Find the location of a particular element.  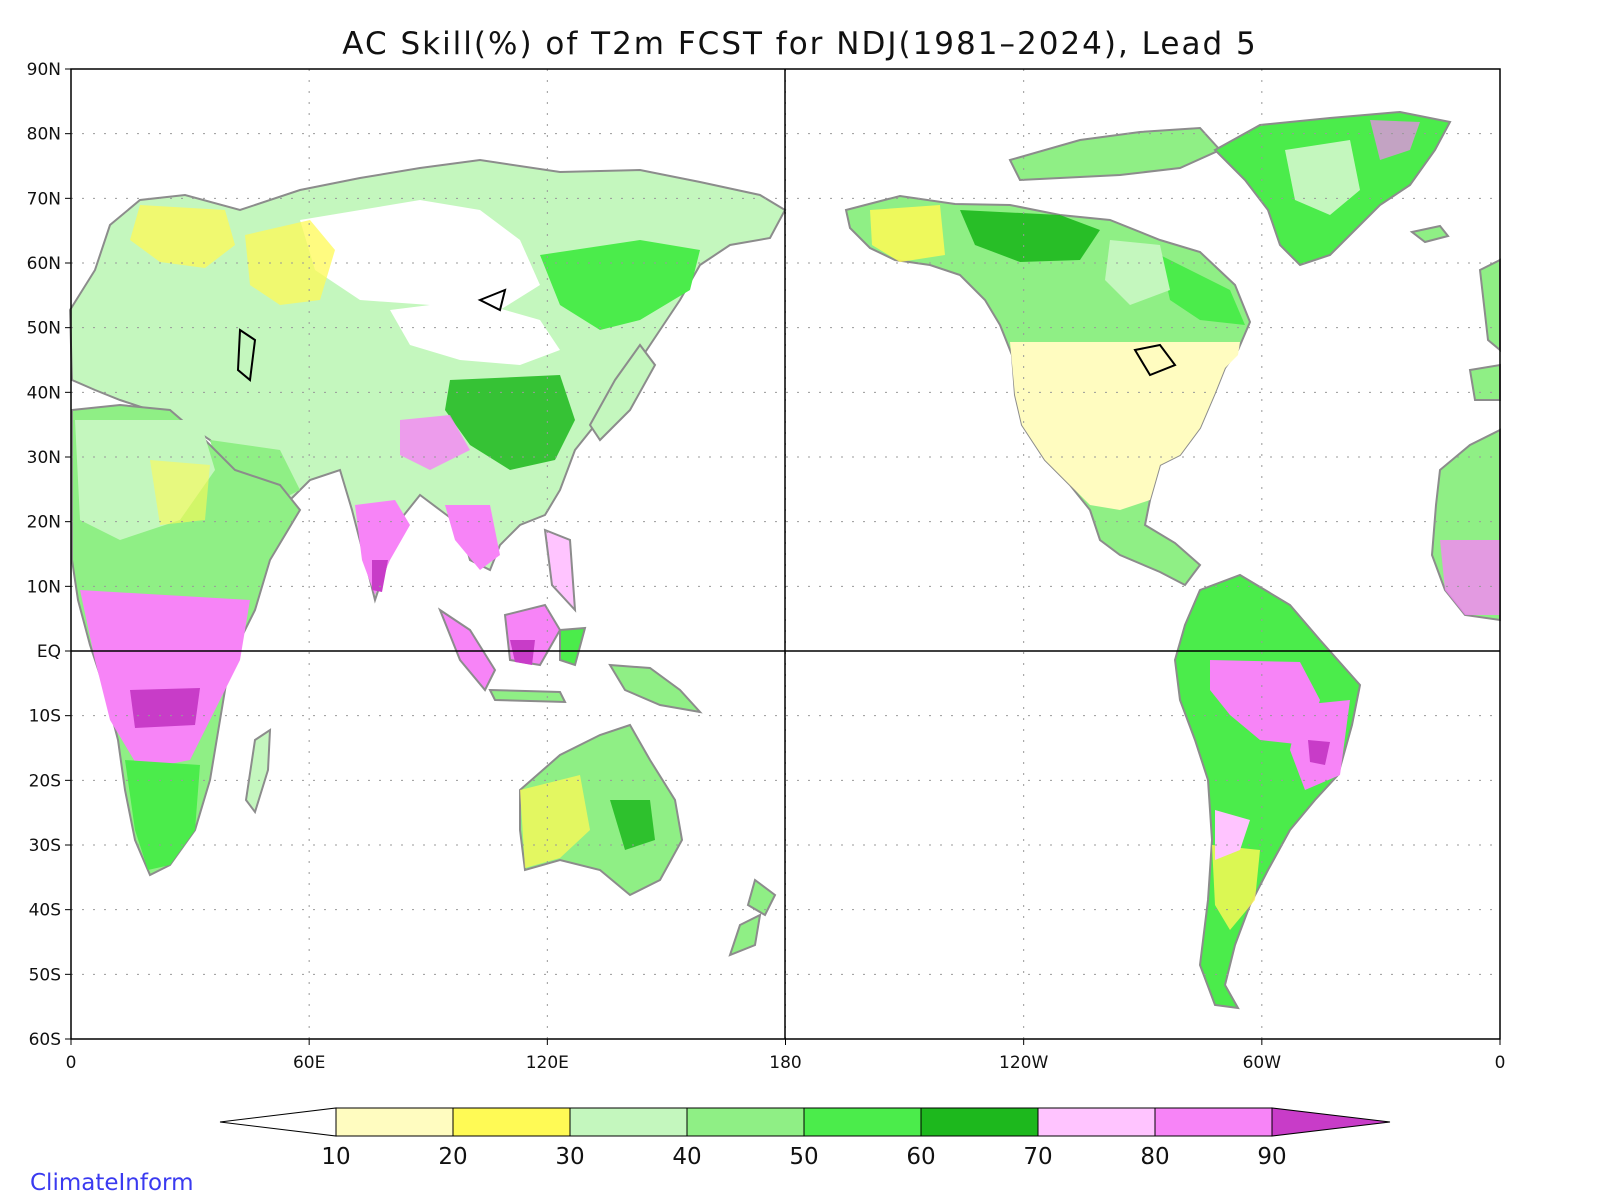

lat-tick-label: 30N is located at coordinates (44, 458).